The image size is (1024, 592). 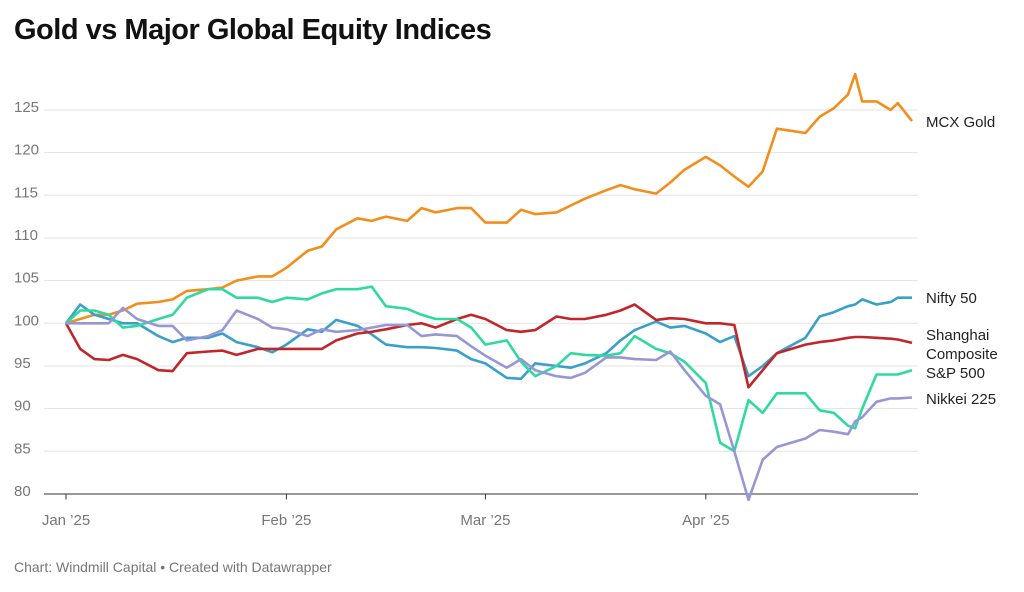 I want to click on x-tick-label: Jan ’25, so click(x=66, y=520).